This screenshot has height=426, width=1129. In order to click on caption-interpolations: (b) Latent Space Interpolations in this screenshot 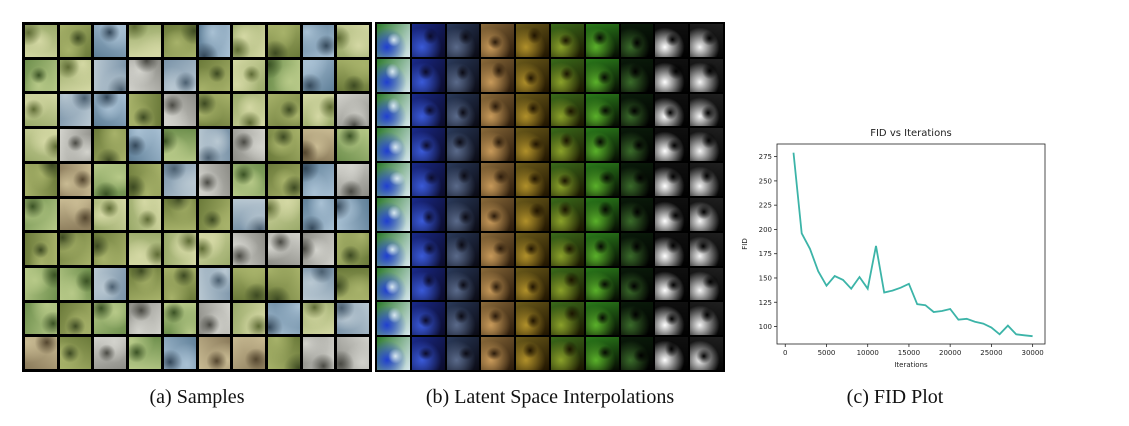, I will do `click(550, 397)`.